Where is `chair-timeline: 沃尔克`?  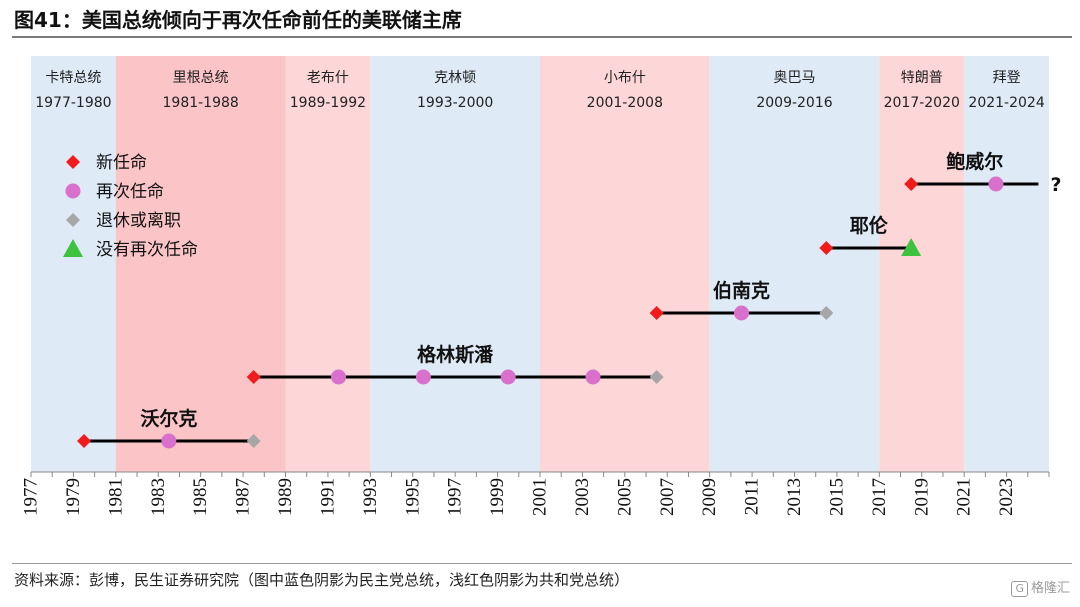
chair-timeline: 沃尔克 is located at coordinates (169, 428).